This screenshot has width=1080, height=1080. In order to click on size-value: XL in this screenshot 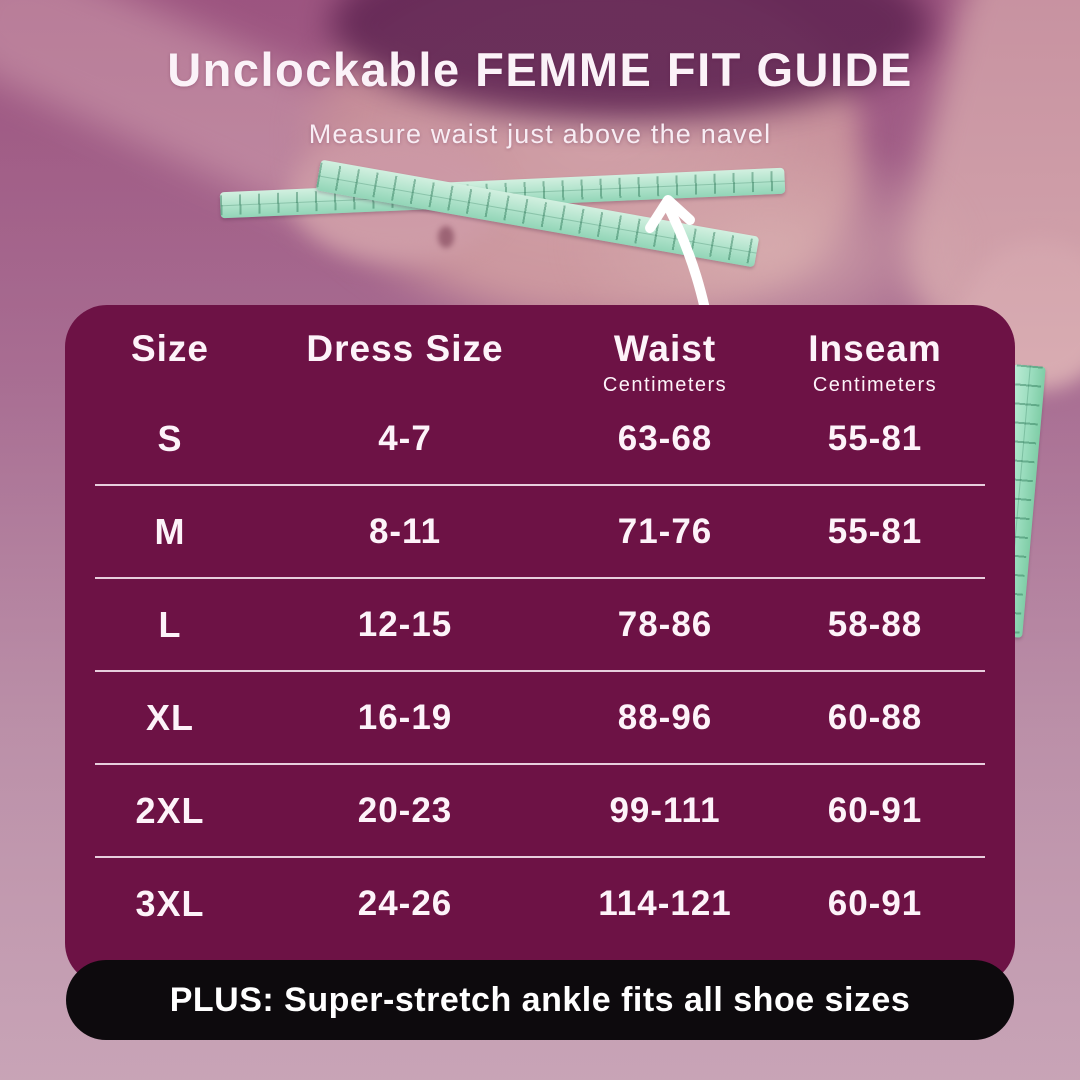, I will do `click(169, 717)`.